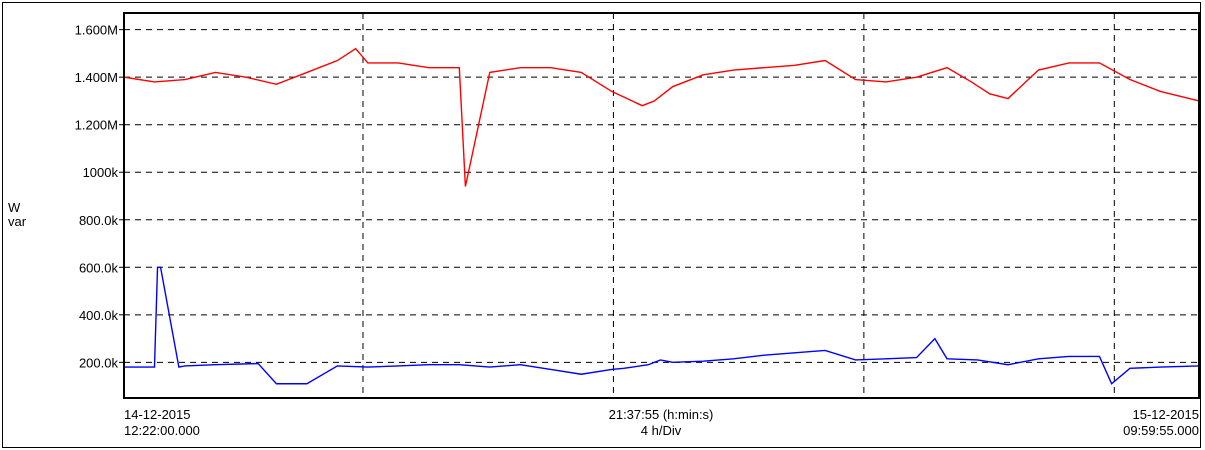 The width and height of the screenshot is (1205, 450). What do you see at coordinates (661, 414) in the screenshot?
I see `x-center-time: 21:37:55 (h:min:s)` at bounding box center [661, 414].